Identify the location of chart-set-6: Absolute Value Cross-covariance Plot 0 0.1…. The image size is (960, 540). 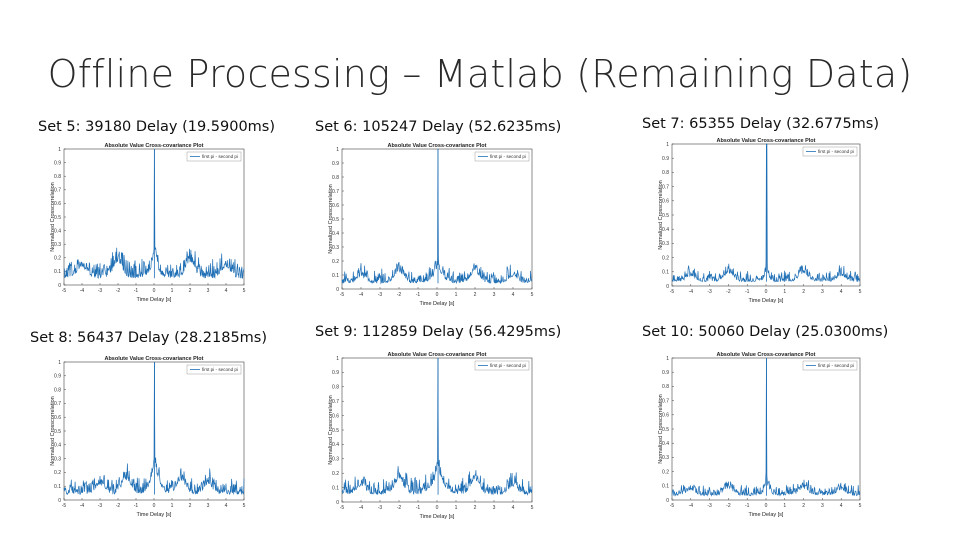
(431, 225).